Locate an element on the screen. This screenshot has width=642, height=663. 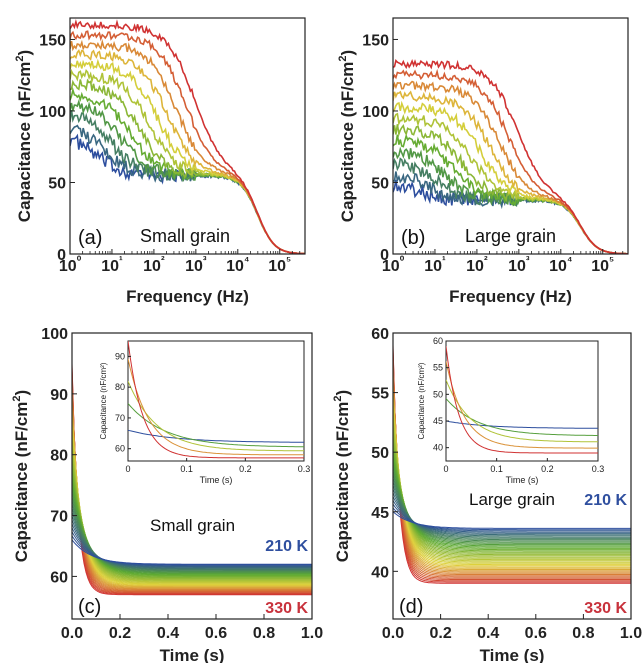
x-tick-label: 0.6 is located at coordinates (536, 633).